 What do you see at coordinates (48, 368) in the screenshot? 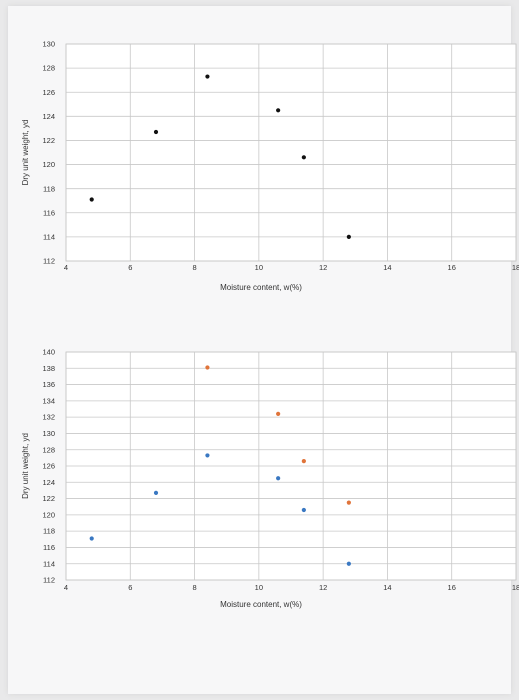
I see `y-tick-label: 138` at bounding box center [48, 368].